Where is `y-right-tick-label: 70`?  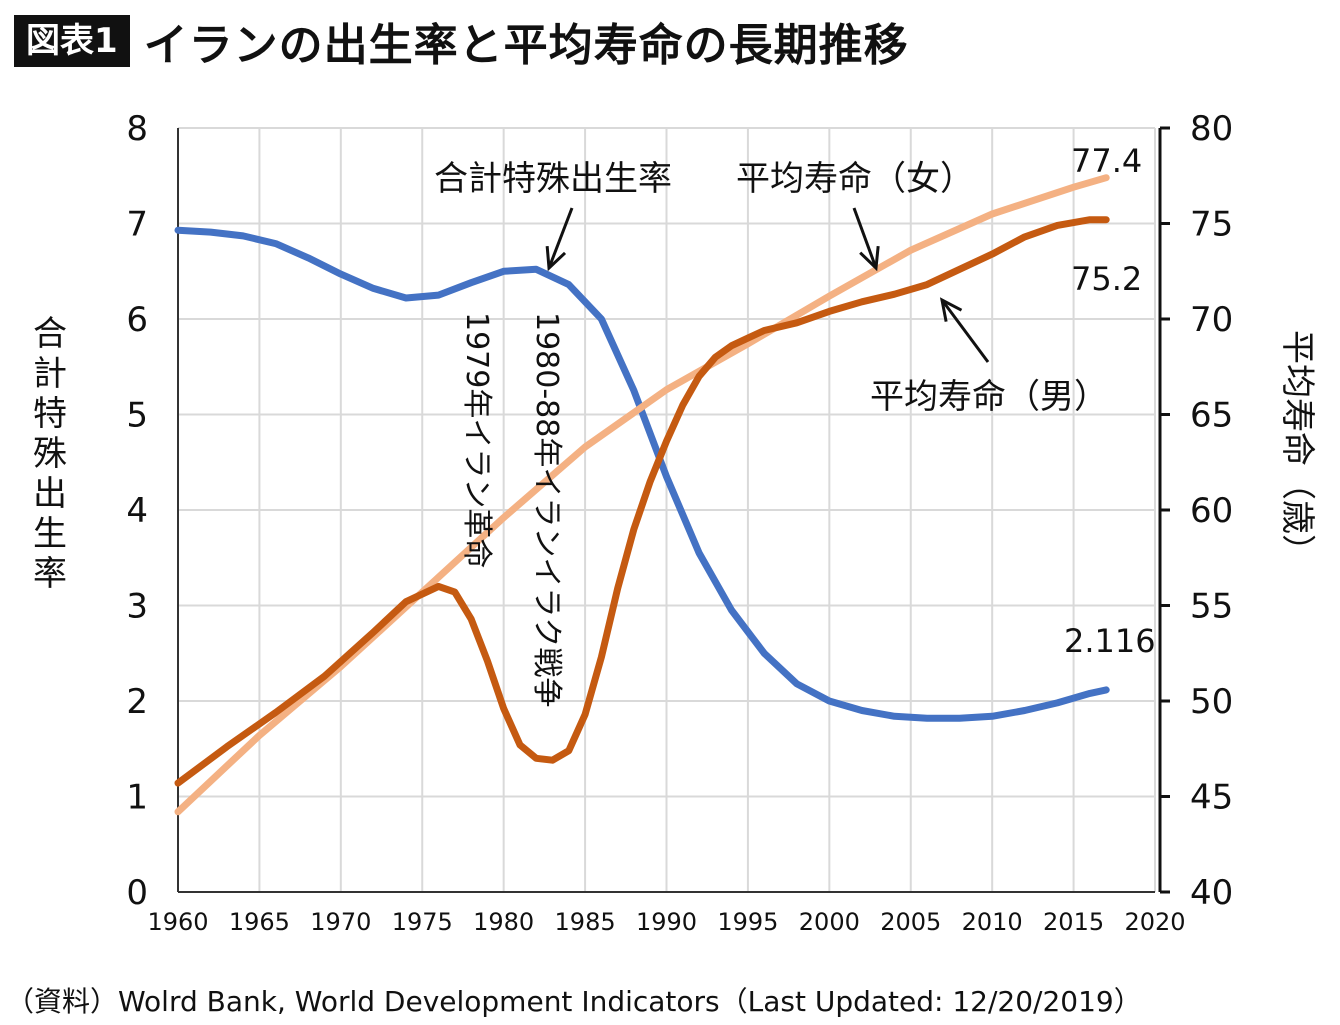 y-right-tick-label: 70 is located at coordinates (1211, 320).